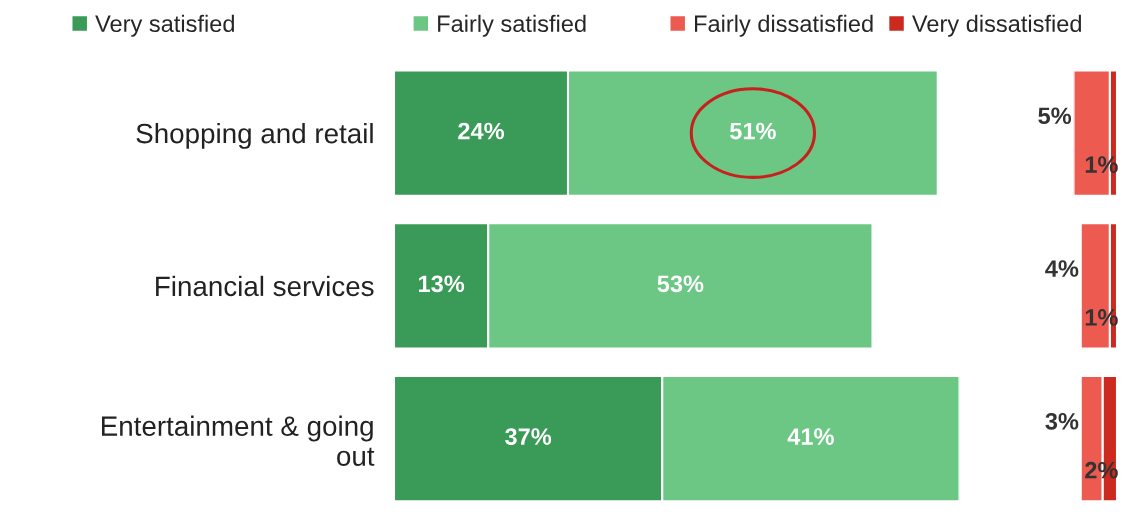 The image size is (1144, 515). I want to click on y-tick-label: Financial services, so click(265, 286).